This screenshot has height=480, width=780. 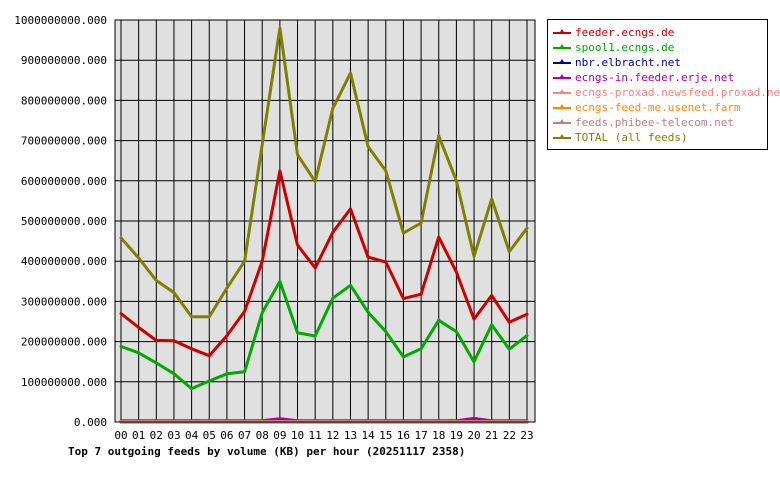 I want to click on x-tick-label: 22, so click(x=509, y=435).